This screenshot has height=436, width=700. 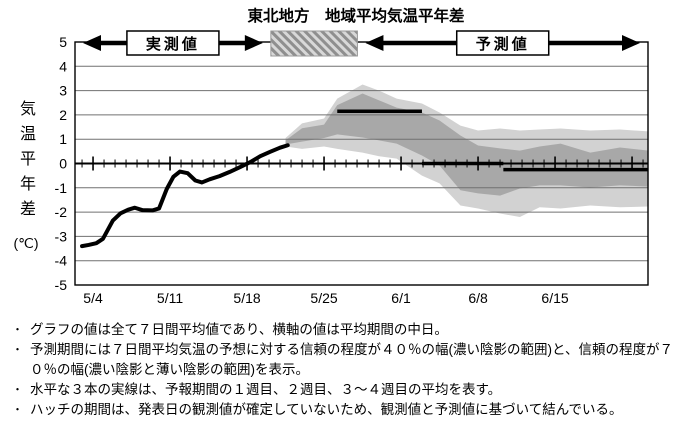 What do you see at coordinates (28, 209) in the screenshot?
I see `svg-text: 差` at bounding box center [28, 209].